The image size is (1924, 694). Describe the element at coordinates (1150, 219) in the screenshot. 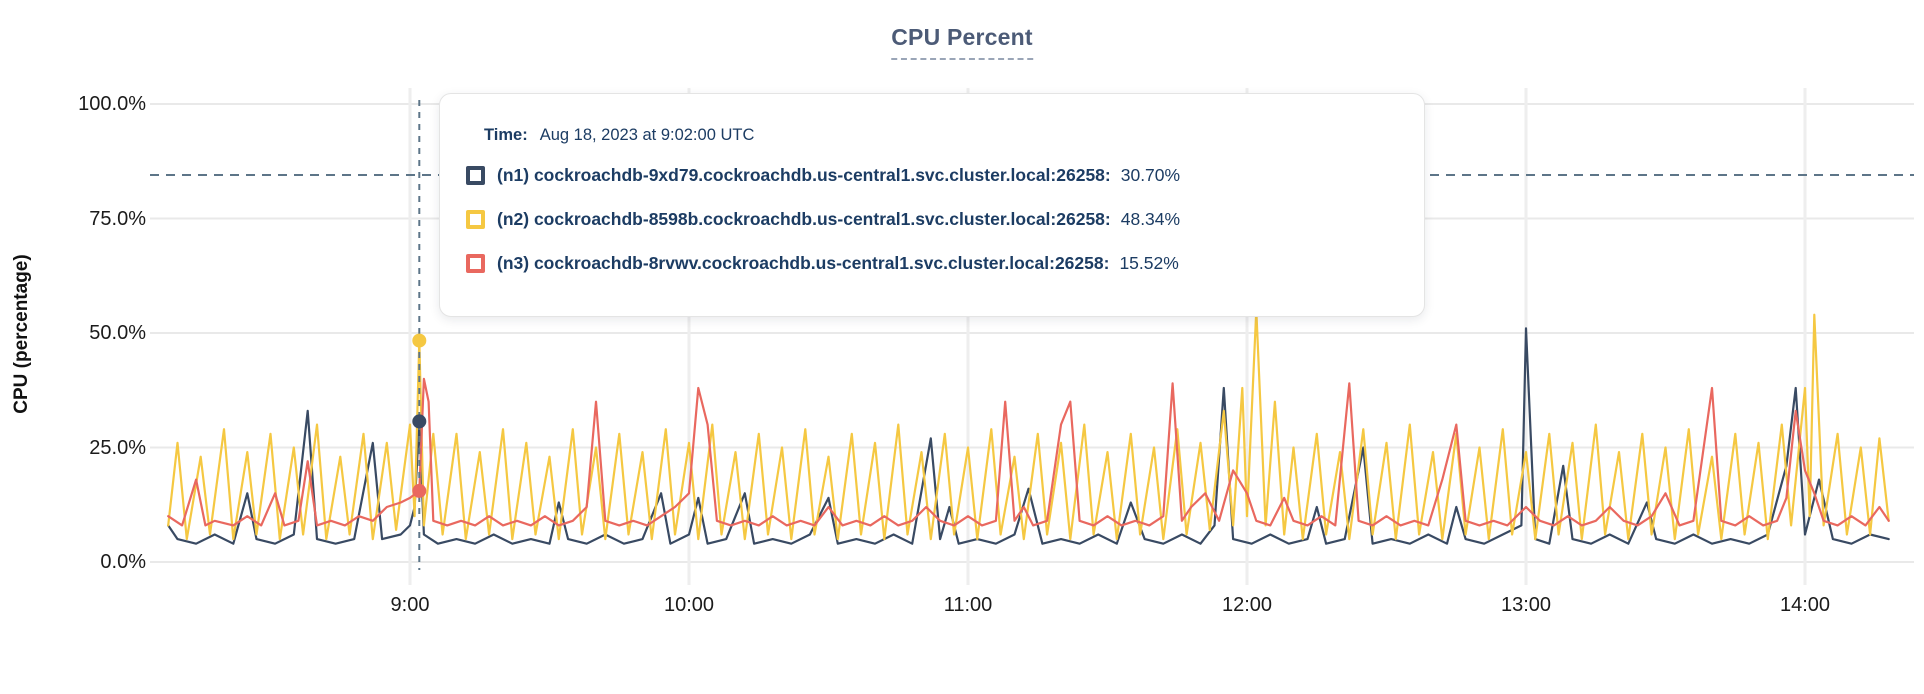

I see `tooltip-series-value: 48.34%` at that location.